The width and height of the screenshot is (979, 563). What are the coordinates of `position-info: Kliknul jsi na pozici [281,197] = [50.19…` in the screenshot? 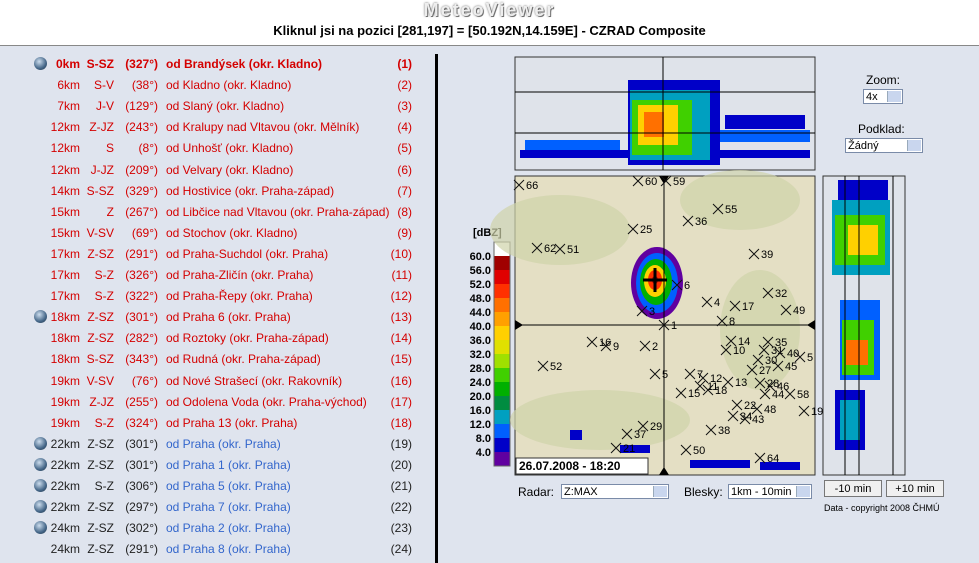 It's located at (489, 30).